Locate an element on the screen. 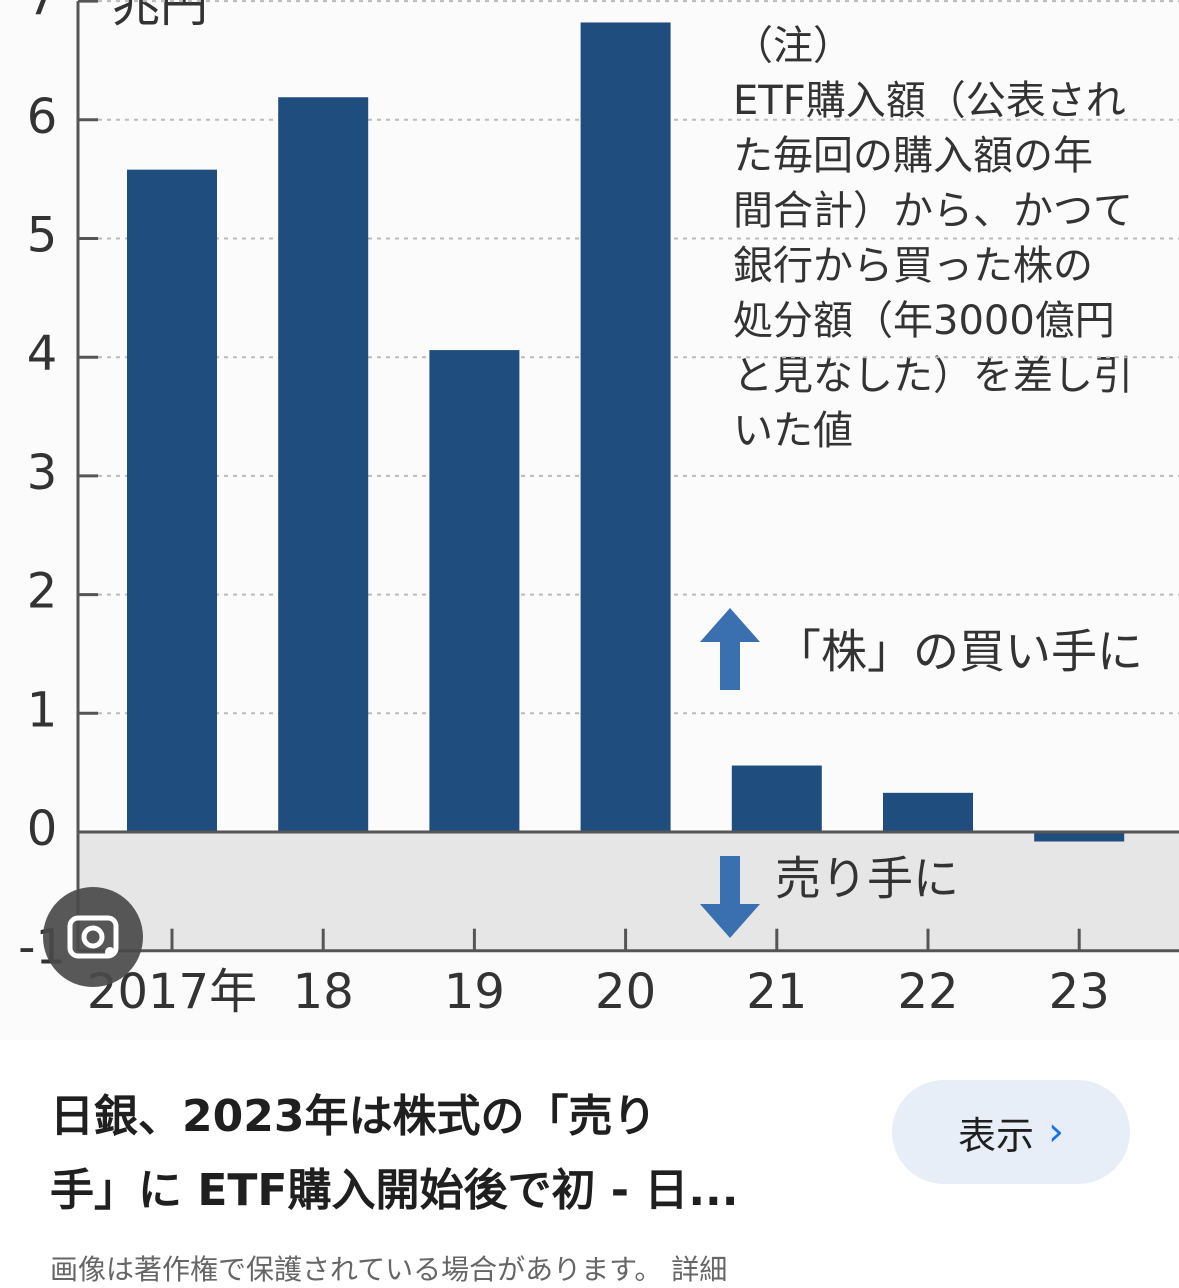 The height and width of the screenshot is (1288, 1179). buyer-label: 「株」の買い手に is located at coordinates (959, 652).